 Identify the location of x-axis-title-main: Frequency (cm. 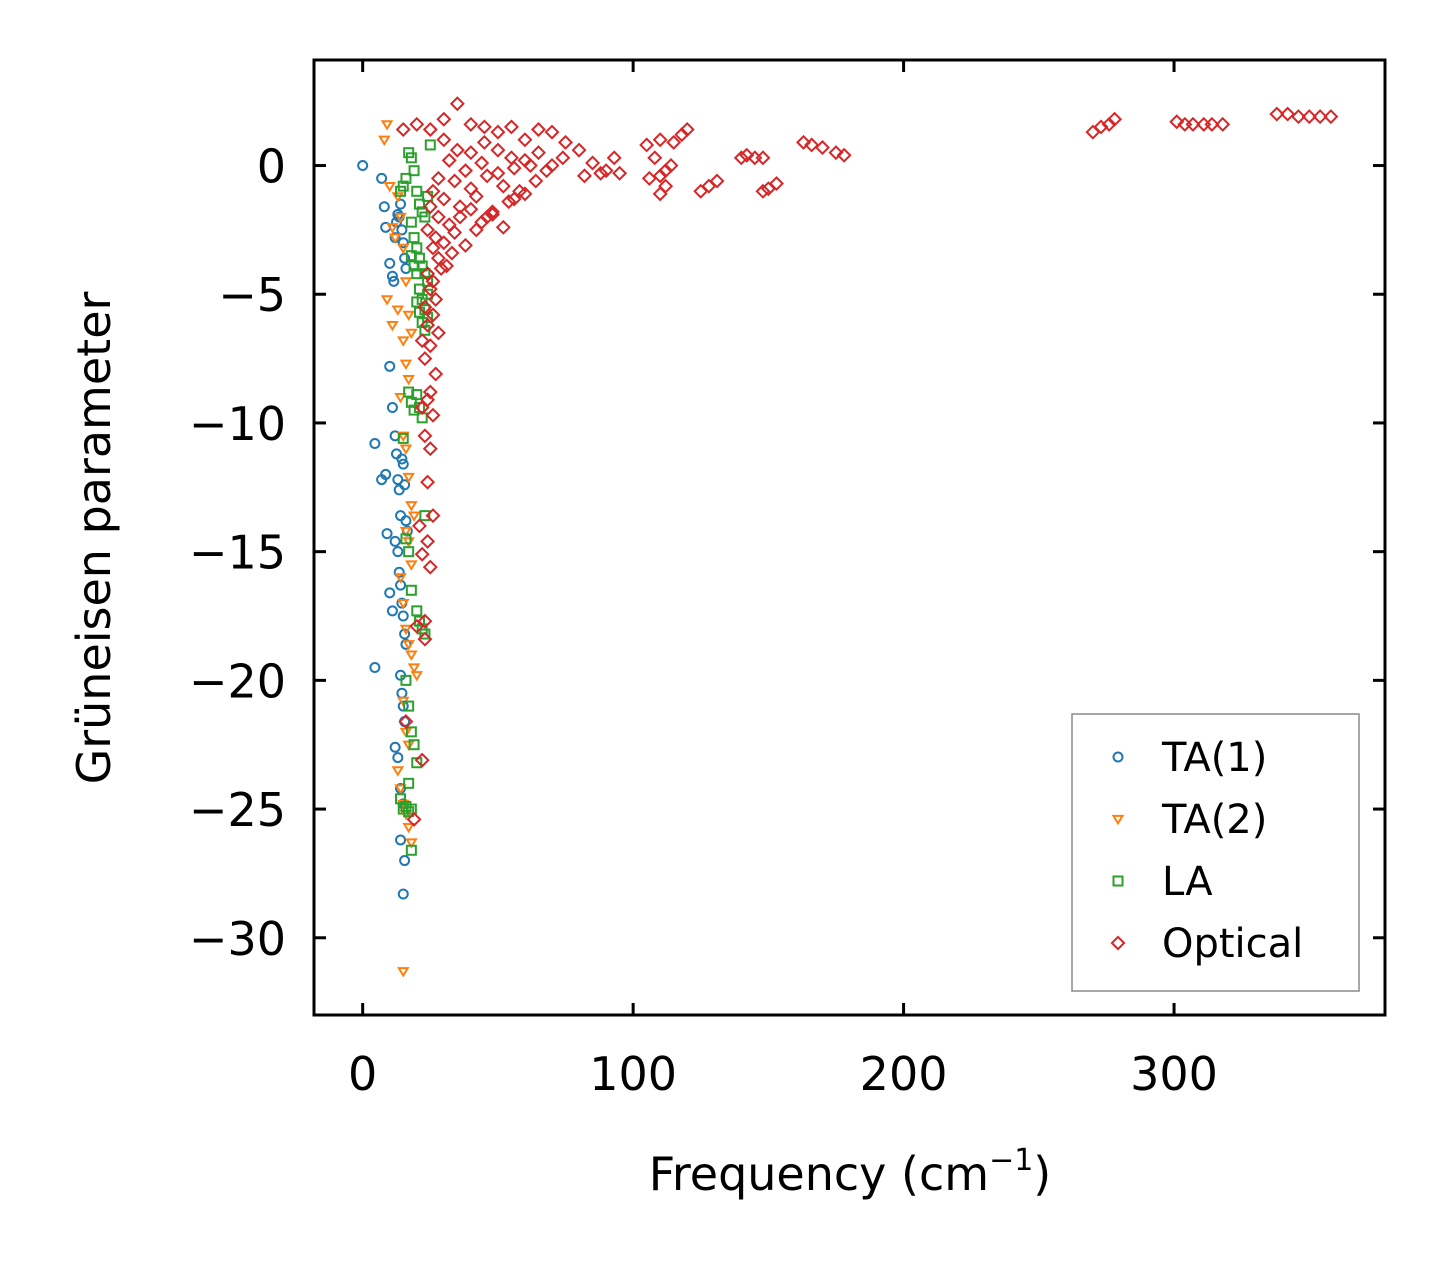
(819, 1174).